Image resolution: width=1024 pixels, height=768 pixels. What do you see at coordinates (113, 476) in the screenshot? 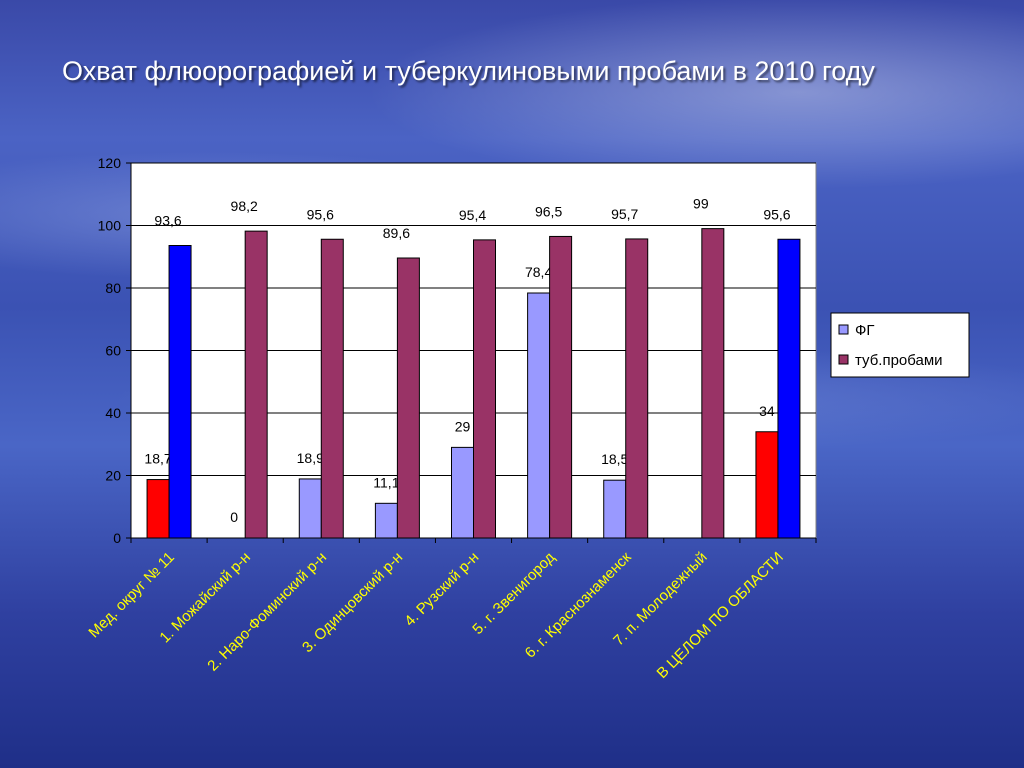
I see `y-tick-label: 20` at bounding box center [113, 476].